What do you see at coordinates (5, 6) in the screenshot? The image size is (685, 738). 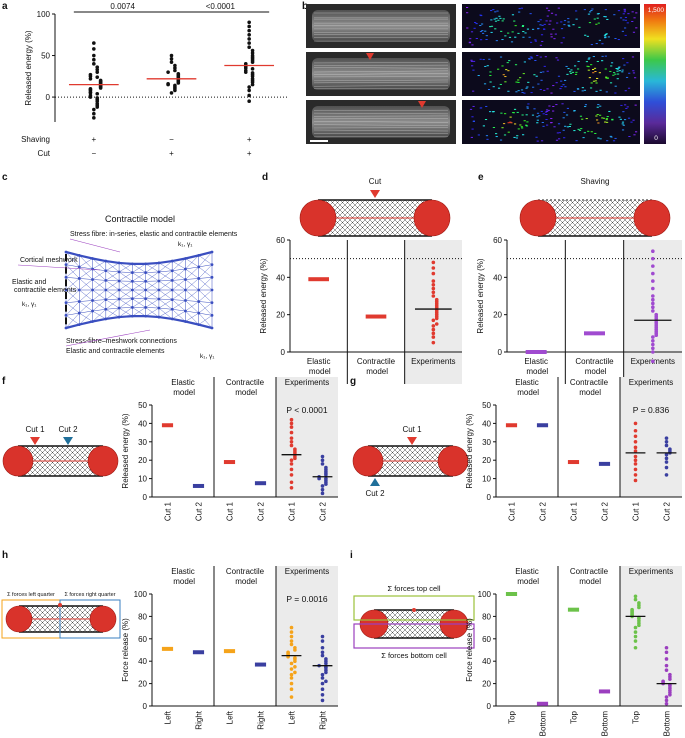 I see `panel-letter: a` at bounding box center [5, 6].